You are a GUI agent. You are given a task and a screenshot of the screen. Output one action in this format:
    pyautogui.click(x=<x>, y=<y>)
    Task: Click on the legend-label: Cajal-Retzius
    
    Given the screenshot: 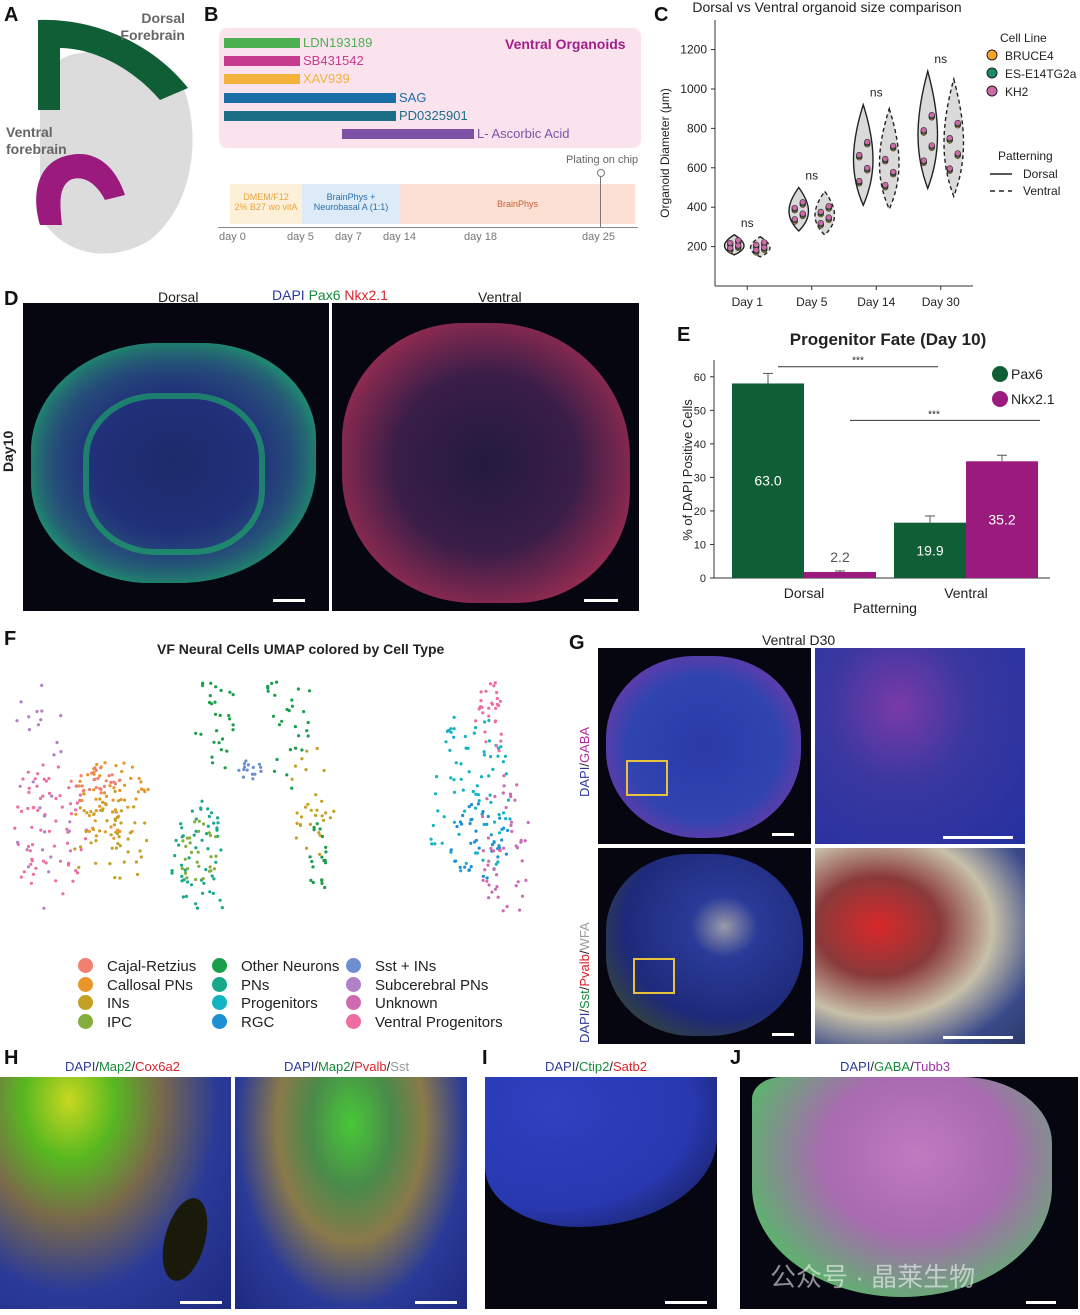 What is the action you would take?
    pyautogui.click(x=152, y=966)
    